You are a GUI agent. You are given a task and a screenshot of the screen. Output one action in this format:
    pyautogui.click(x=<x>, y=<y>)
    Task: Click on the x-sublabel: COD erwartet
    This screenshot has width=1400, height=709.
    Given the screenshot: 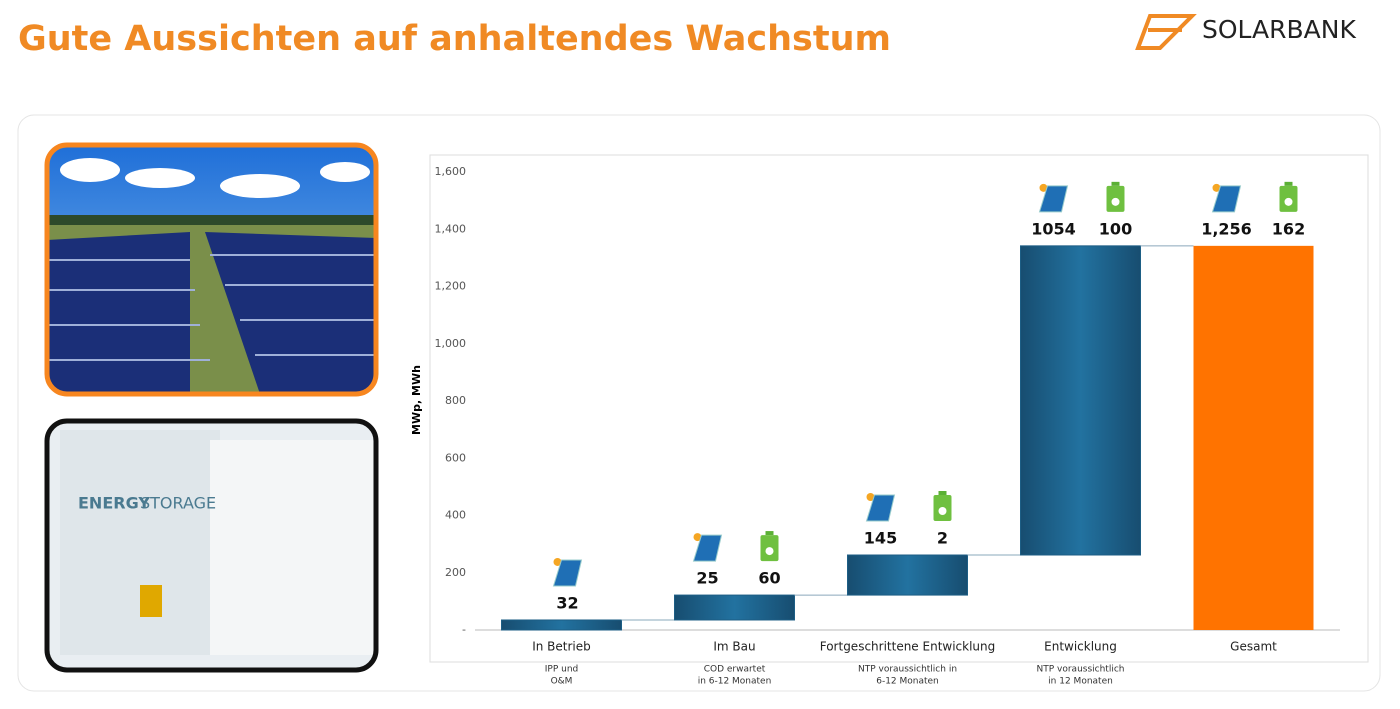 What is the action you would take?
    pyautogui.click(x=735, y=670)
    